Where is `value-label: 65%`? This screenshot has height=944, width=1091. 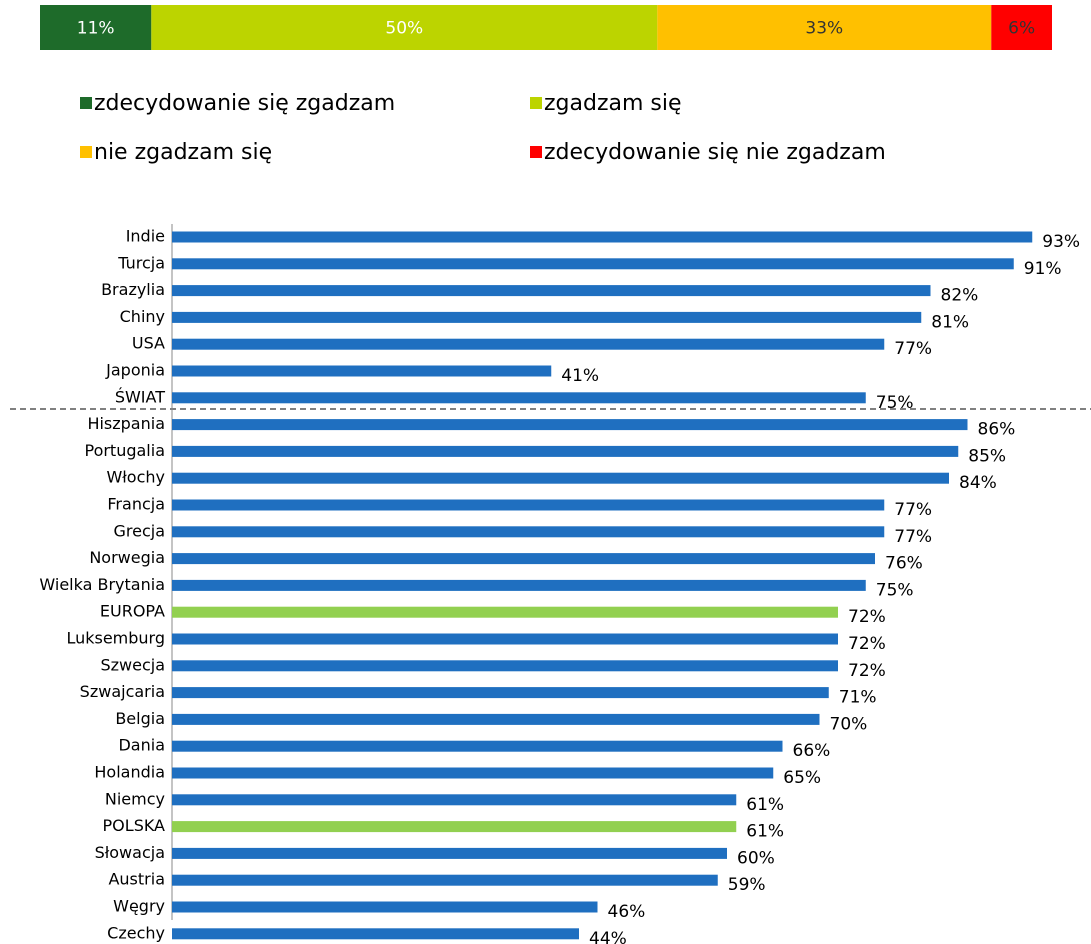
value-label: 65% is located at coordinates (802, 778).